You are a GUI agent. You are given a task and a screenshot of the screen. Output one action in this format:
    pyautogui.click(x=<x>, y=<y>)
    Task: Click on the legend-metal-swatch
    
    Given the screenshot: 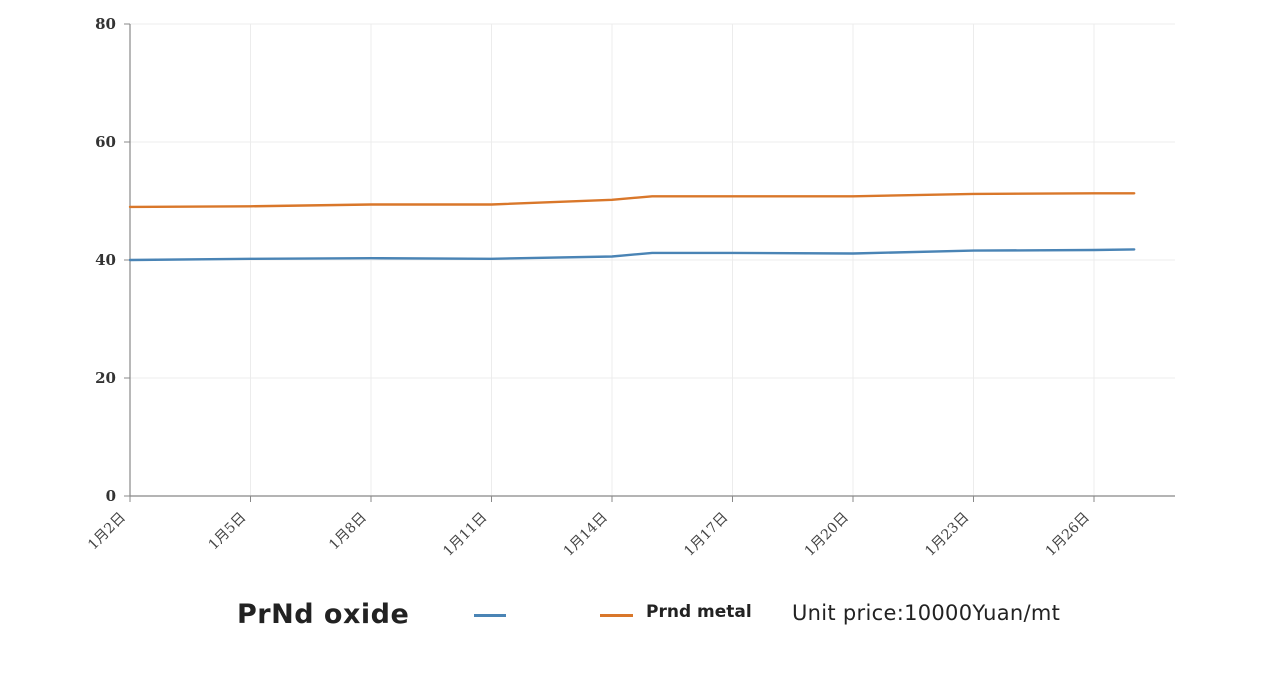 What is the action you would take?
    pyautogui.click(x=616, y=615)
    